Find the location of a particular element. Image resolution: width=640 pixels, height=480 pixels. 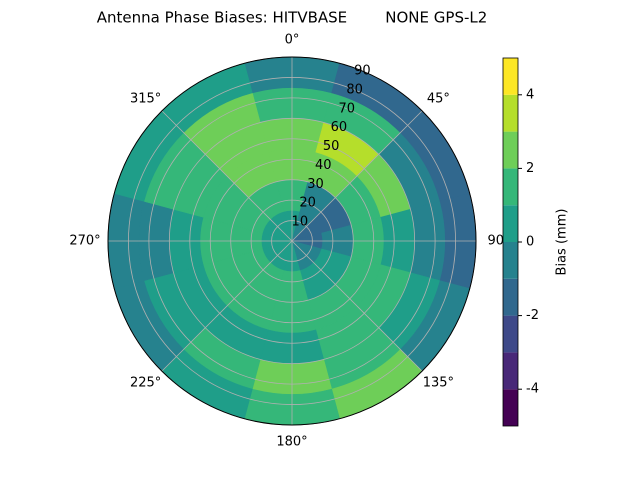

r-tick-label: 90 is located at coordinates (362, 71).